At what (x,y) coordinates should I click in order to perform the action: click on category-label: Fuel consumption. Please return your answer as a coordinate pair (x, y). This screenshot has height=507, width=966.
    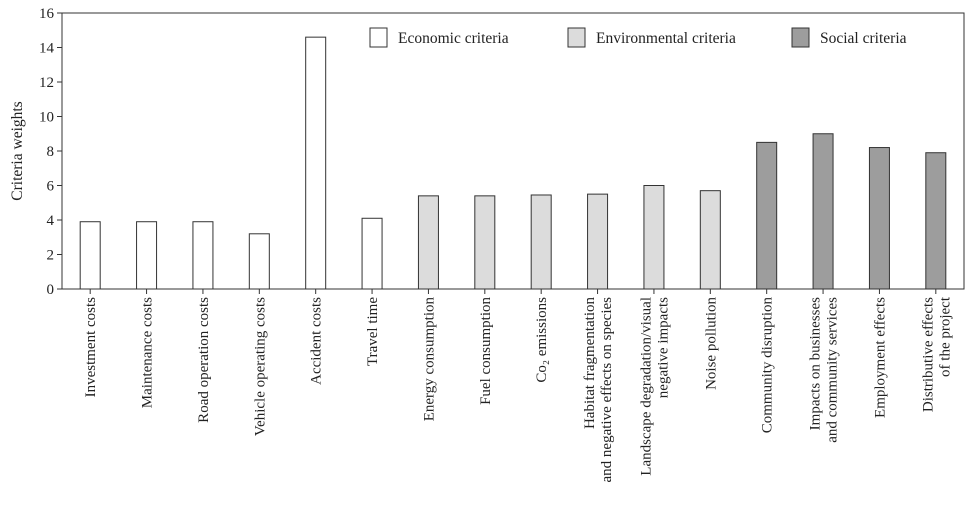
    Looking at the image, I should click on (486, 351).